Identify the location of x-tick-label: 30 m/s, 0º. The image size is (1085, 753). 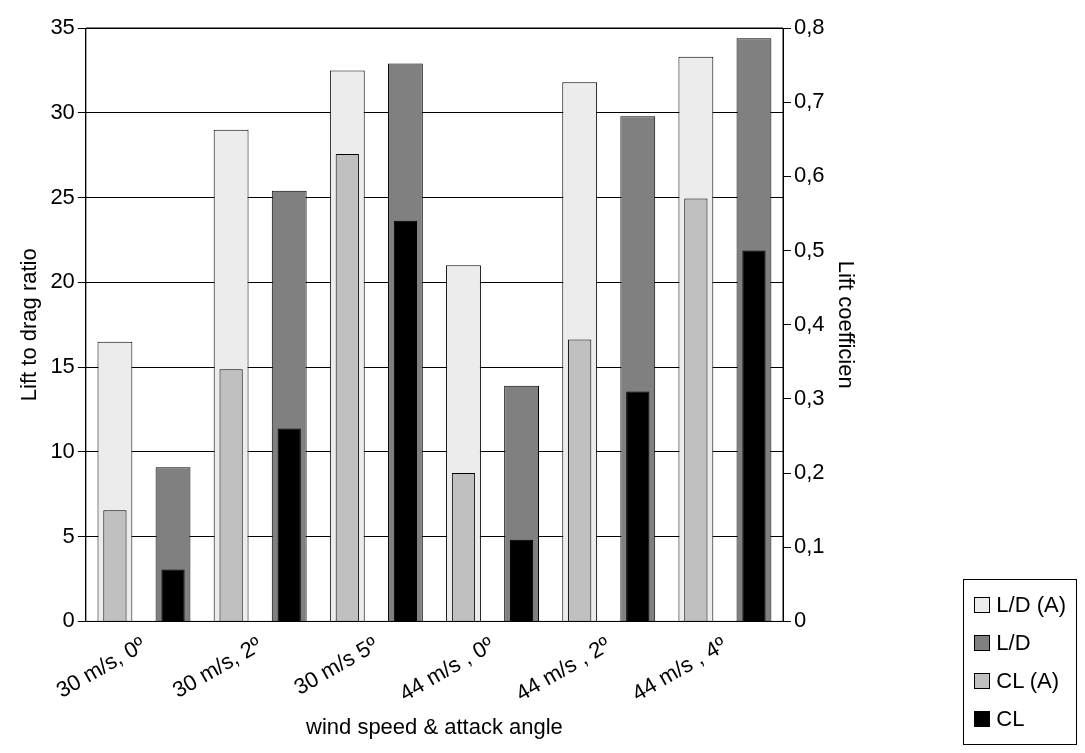
(100, 667).